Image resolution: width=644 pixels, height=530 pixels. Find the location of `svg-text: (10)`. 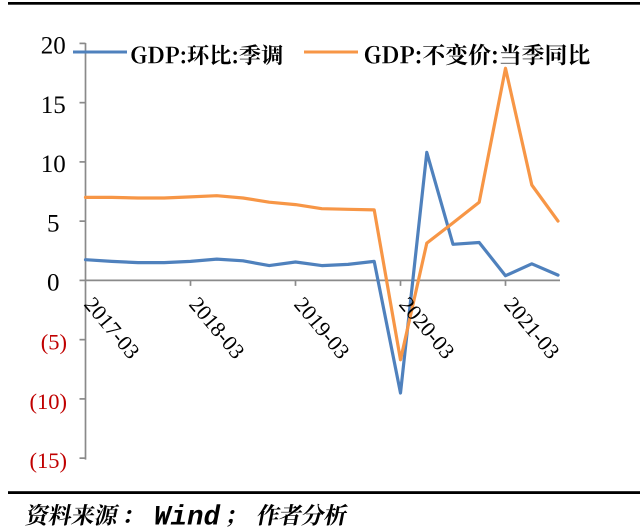

svg-text: (10) is located at coordinates (49, 401).